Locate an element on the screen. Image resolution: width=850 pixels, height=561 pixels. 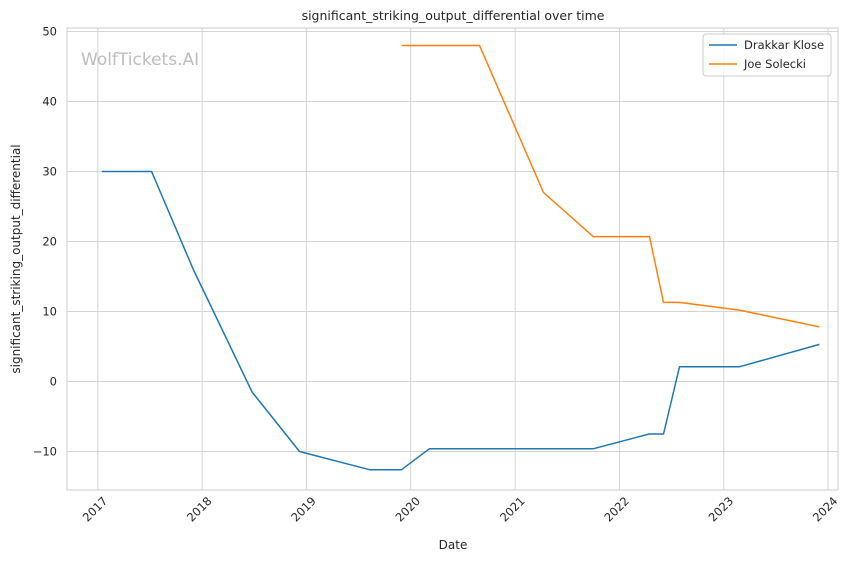
x-tick-labels: 2017 2018 2019 2020 2021 2022 2023 2024 is located at coordinates (460, 509).